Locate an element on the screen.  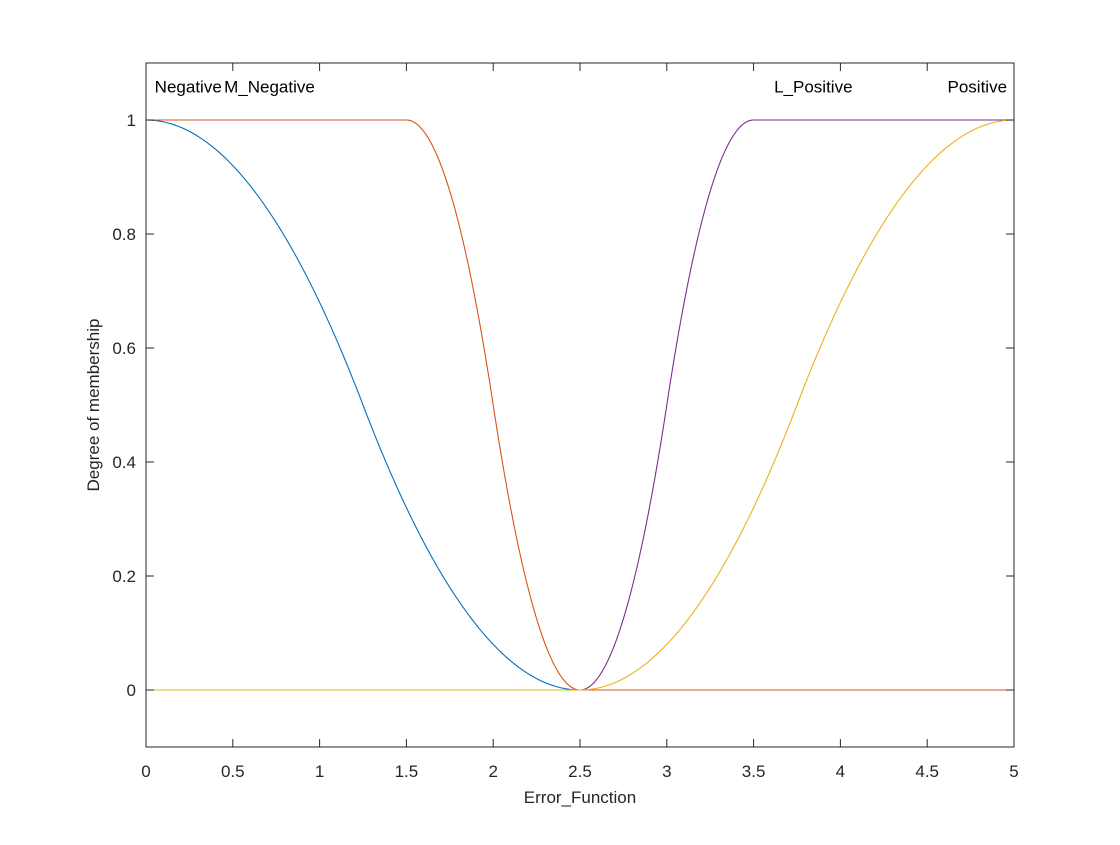
x-tick-label: 5 is located at coordinates (1013, 771).